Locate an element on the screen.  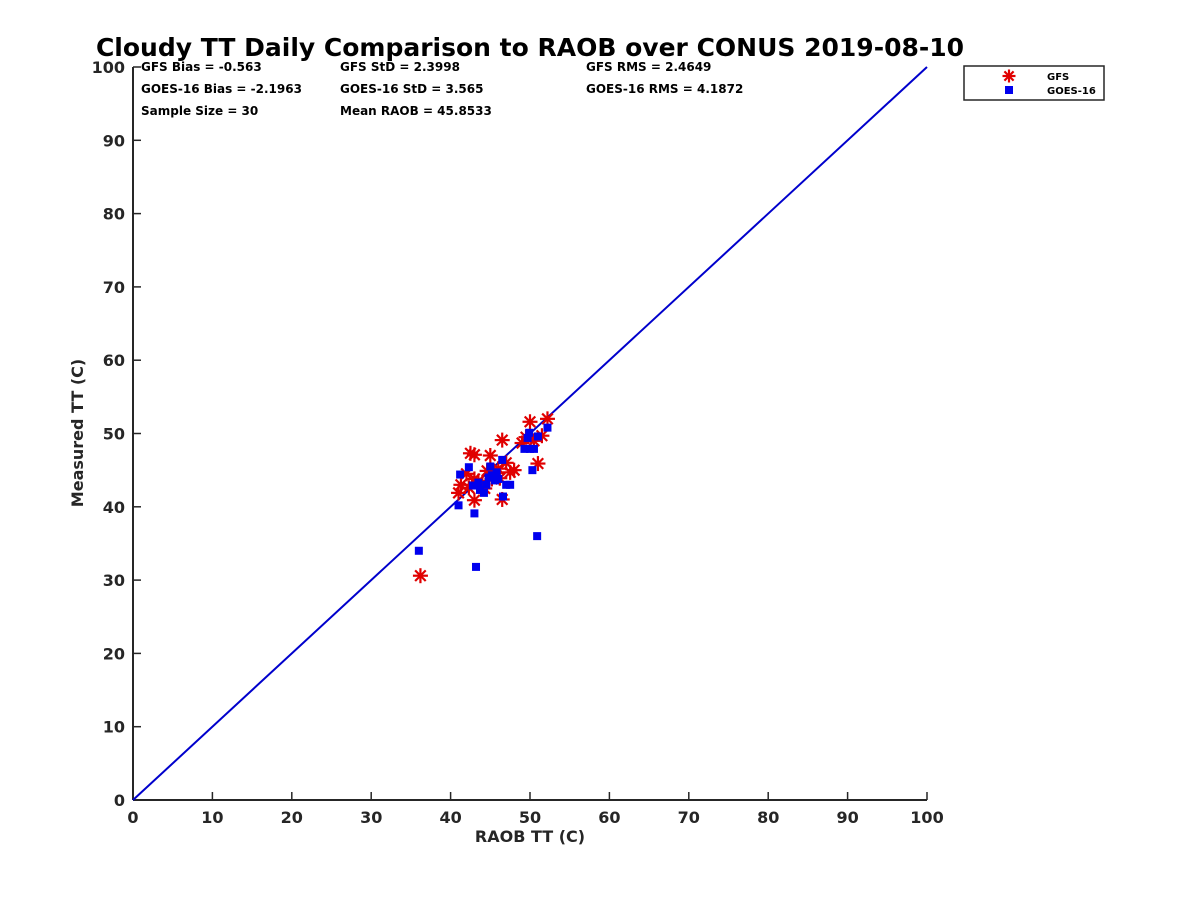
x-tick-label: 100 is located at coordinates (926, 817).